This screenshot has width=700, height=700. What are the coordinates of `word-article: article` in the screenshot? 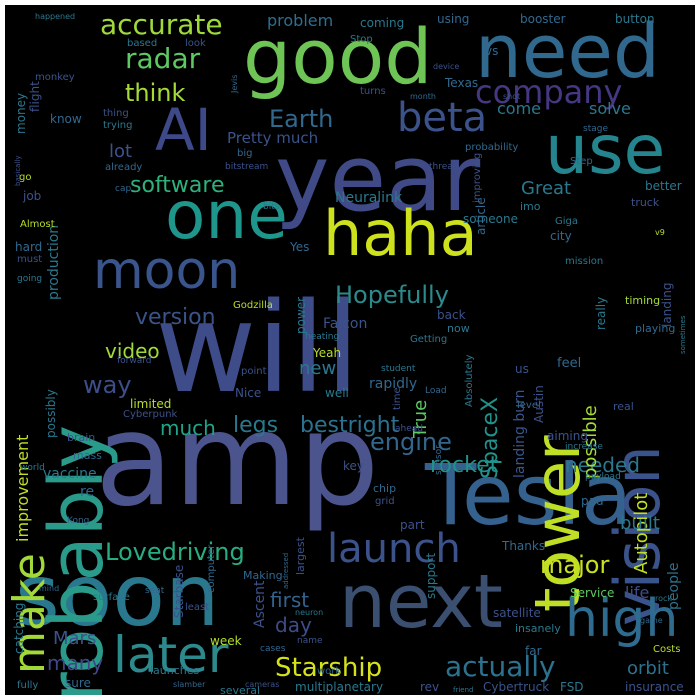 It's located at (481, 216).